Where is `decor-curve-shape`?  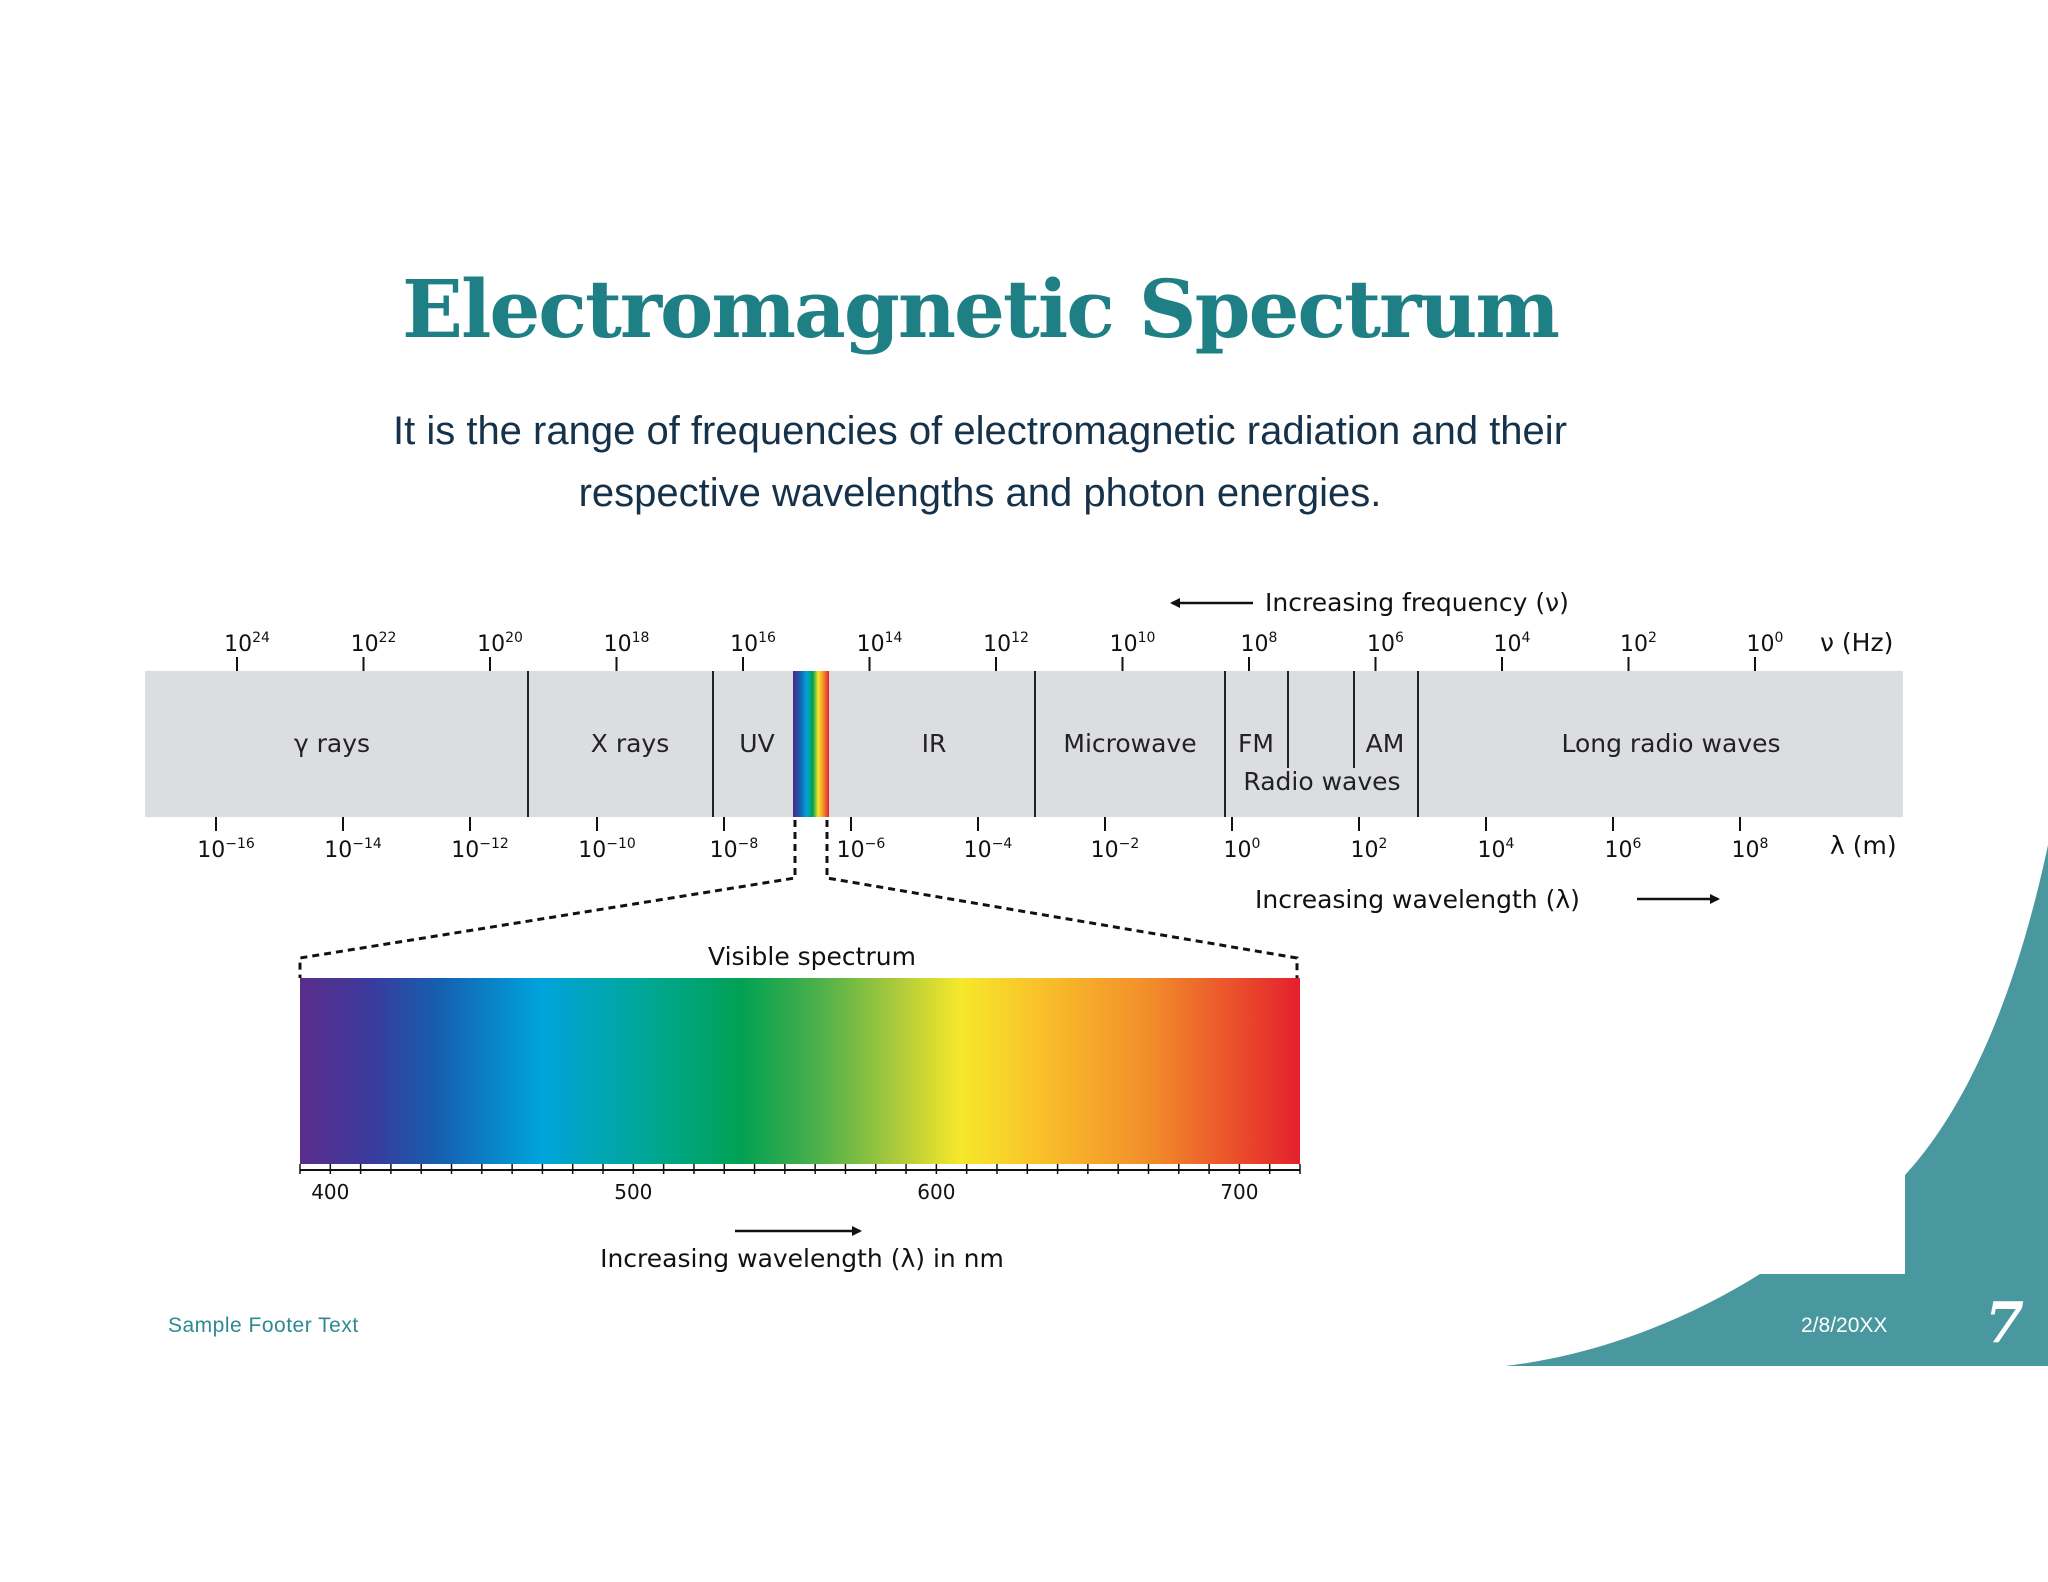
decor-curve-shape is located at coordinates (1776, 1105).